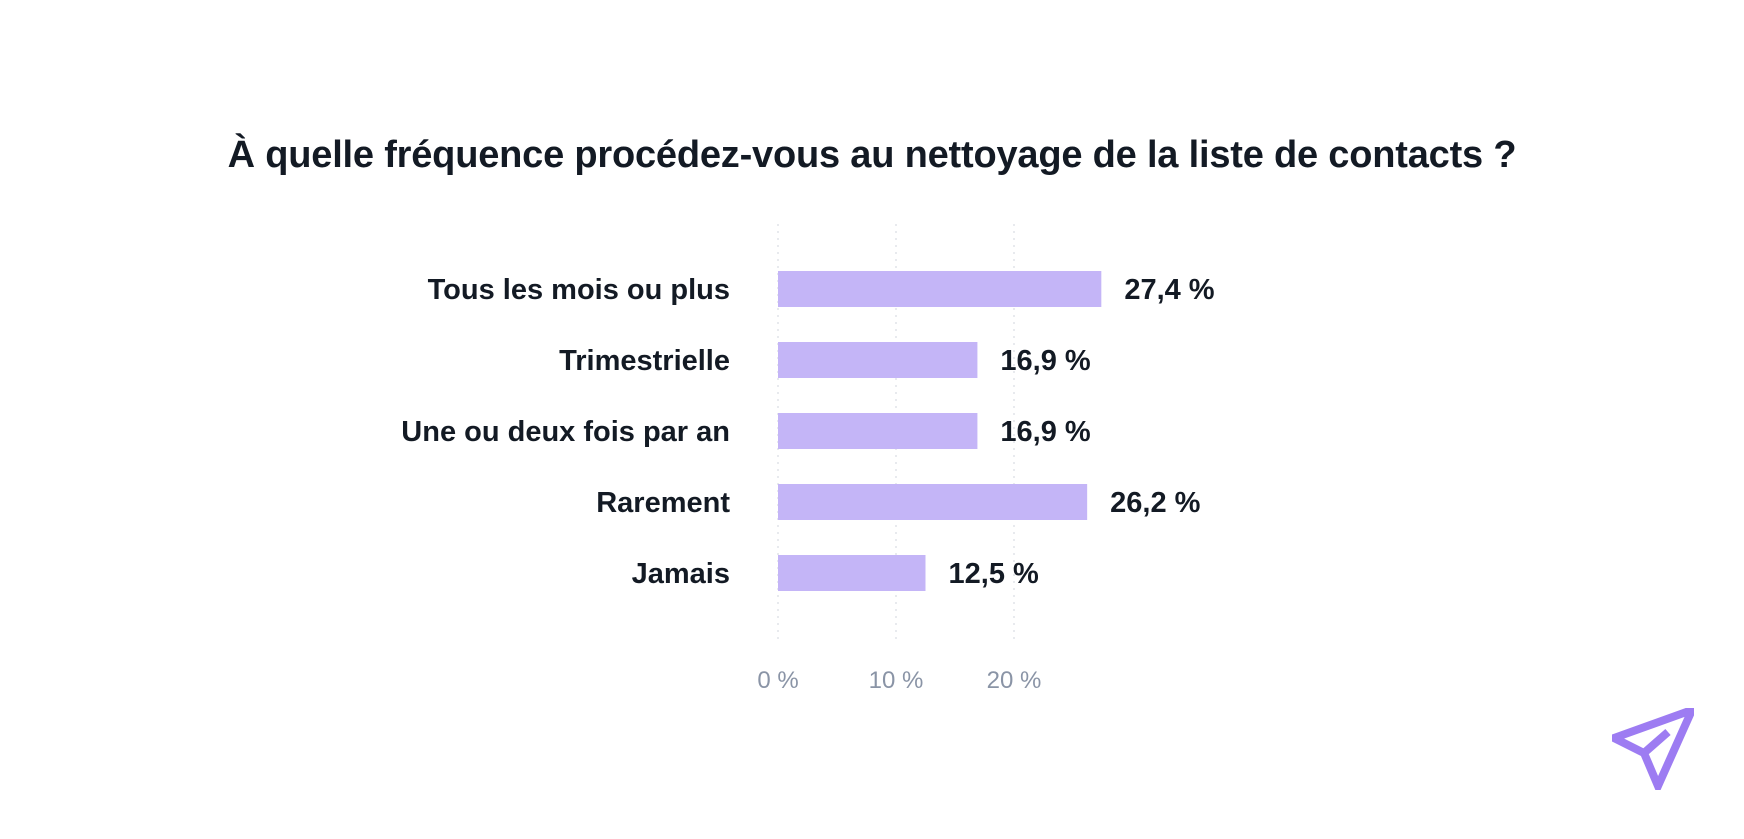 The width and height of the screenshot is (1744, 839). What do you see at coordinates (565, 432) in the screenshot?
I see `category-label: Une ou deux fois par an` at bounding box center [565, 432].